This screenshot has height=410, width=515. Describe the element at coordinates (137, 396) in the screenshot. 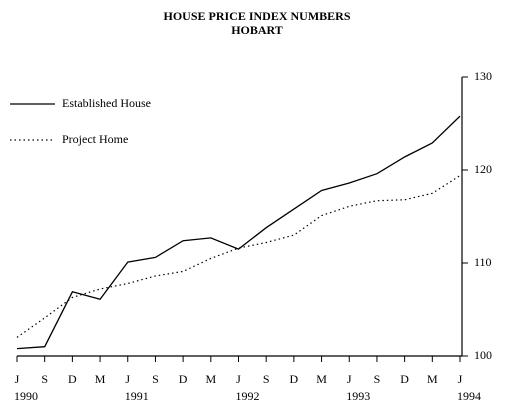

I see `x-year-label: 1991` at that location.